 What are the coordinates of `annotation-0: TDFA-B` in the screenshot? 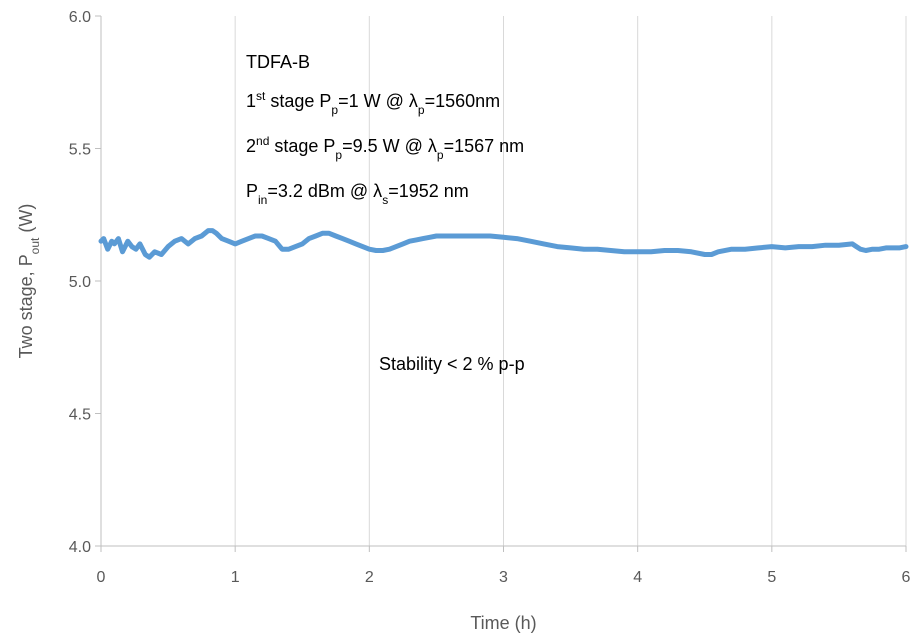 It's located at (278, 62).